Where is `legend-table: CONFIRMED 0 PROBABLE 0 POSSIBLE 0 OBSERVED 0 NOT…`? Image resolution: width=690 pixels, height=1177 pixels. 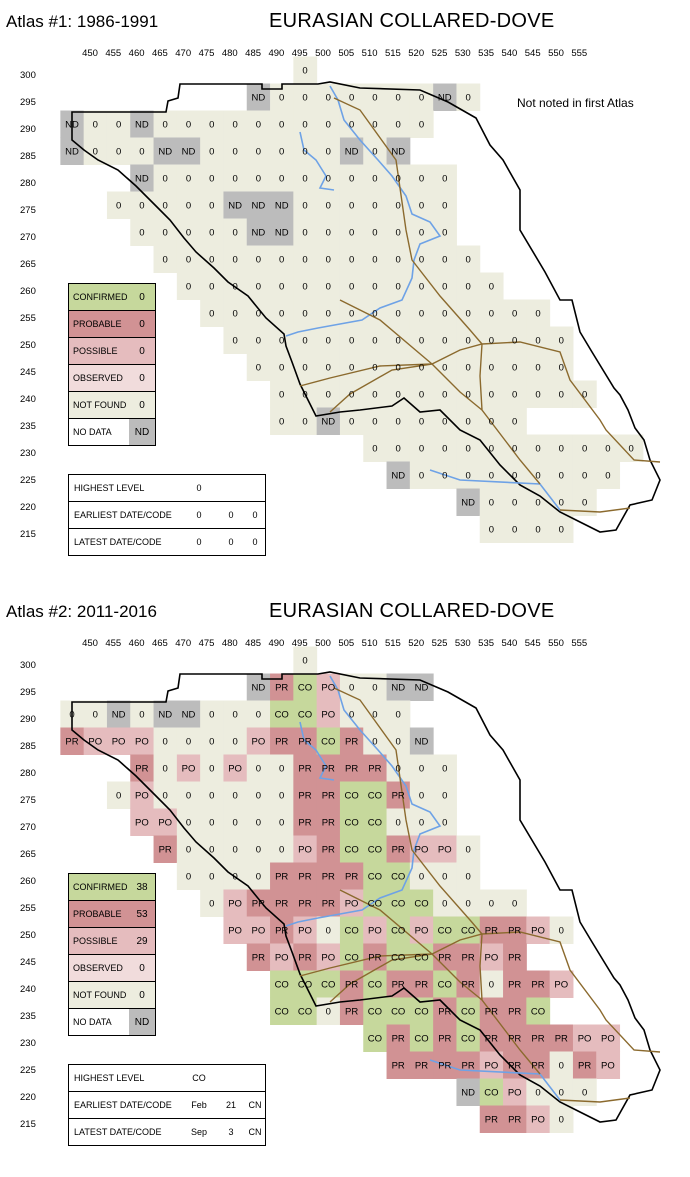
legend-table: CONFIRMED 0 PROBABLE 0 POSSIBLE 0 OBSERVED 0 NOT… is located at coordinates (112, 364).